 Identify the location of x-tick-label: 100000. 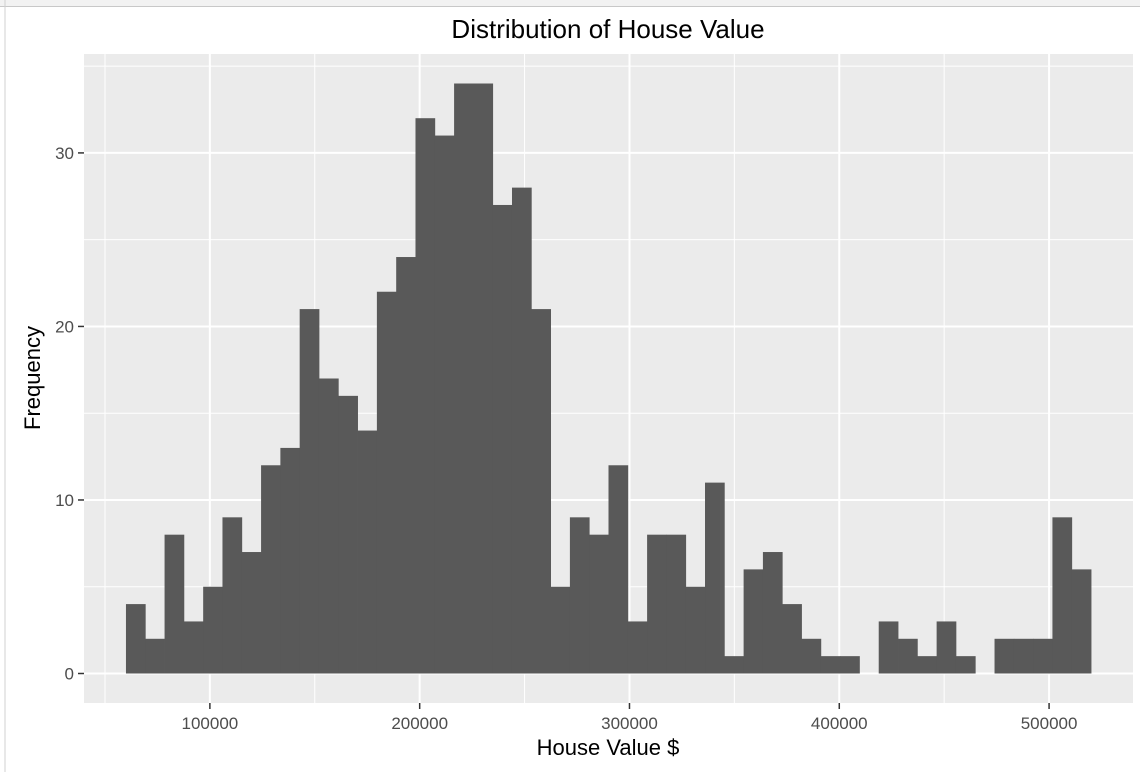
(210, 723).